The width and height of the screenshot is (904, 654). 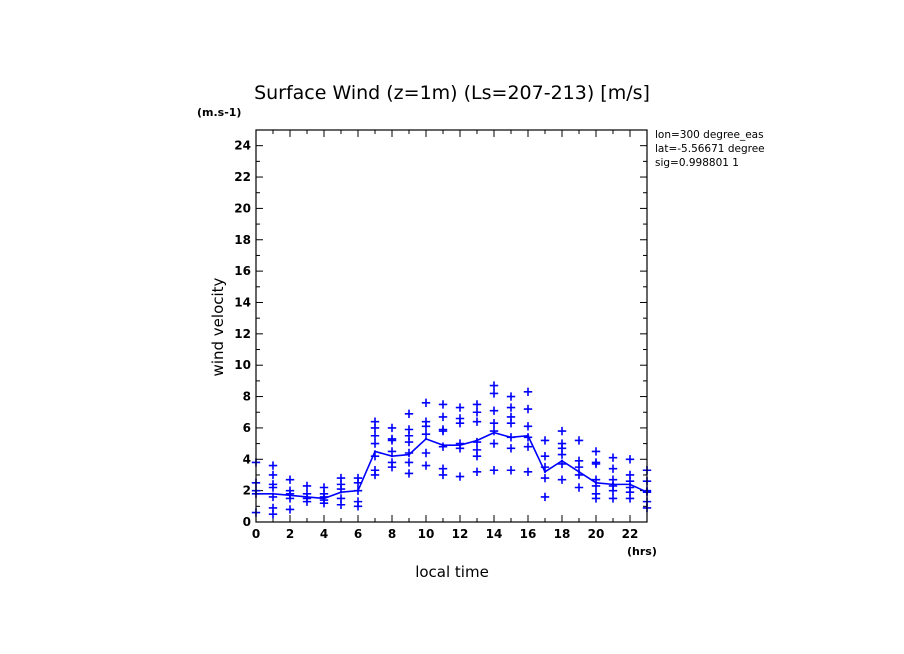 What do you see at coordinates (697, 163) in the screenshot?
I see `info-sig: sig=0.998801 1` at bounding box center [697, 163].